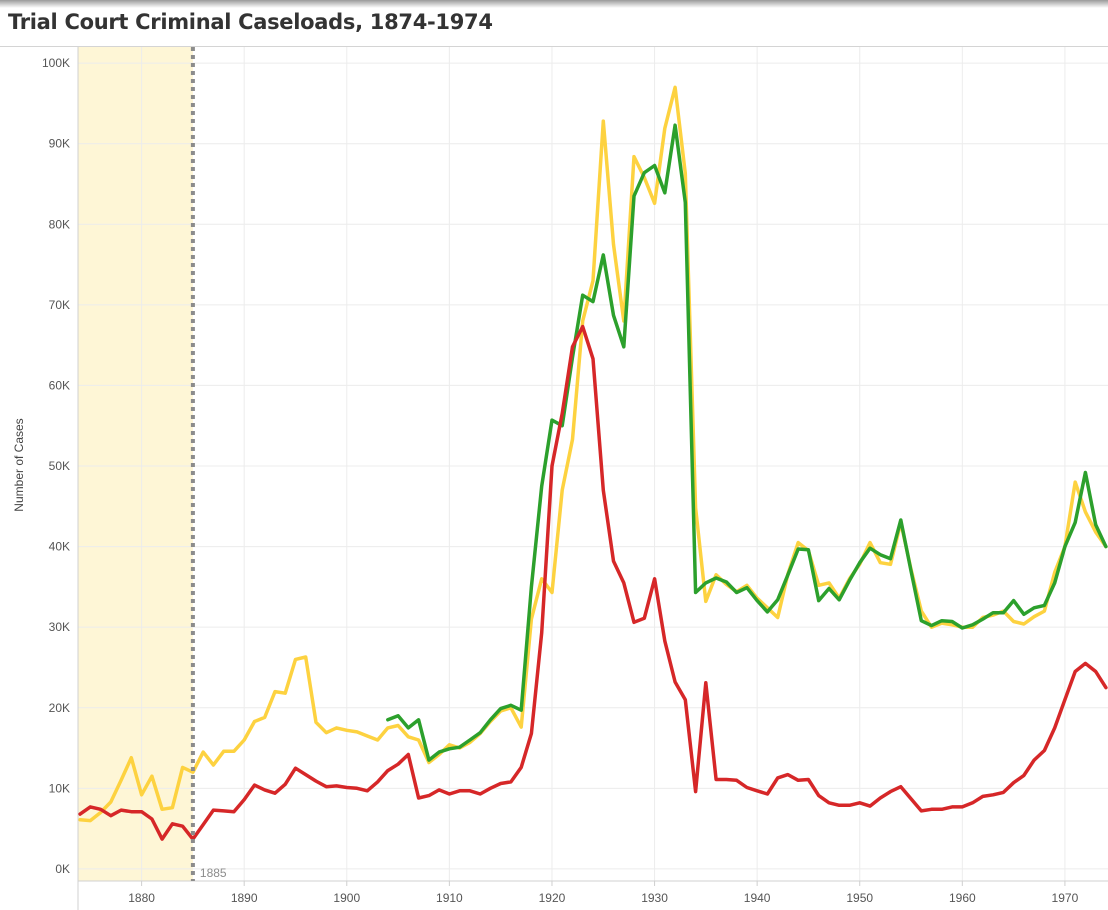  What do you see at coordinates (19, 464) in the screenshot?
I see `y-axis-label: Number of Cases` at bounding box center [19, 464].